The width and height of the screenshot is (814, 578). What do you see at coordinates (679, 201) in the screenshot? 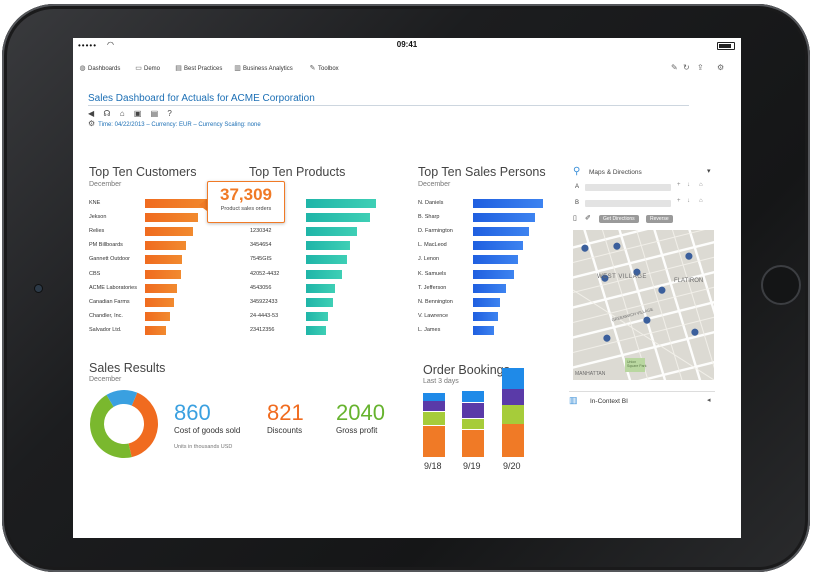
I see `add-b-icon: +` at bounding box center [679, 201].